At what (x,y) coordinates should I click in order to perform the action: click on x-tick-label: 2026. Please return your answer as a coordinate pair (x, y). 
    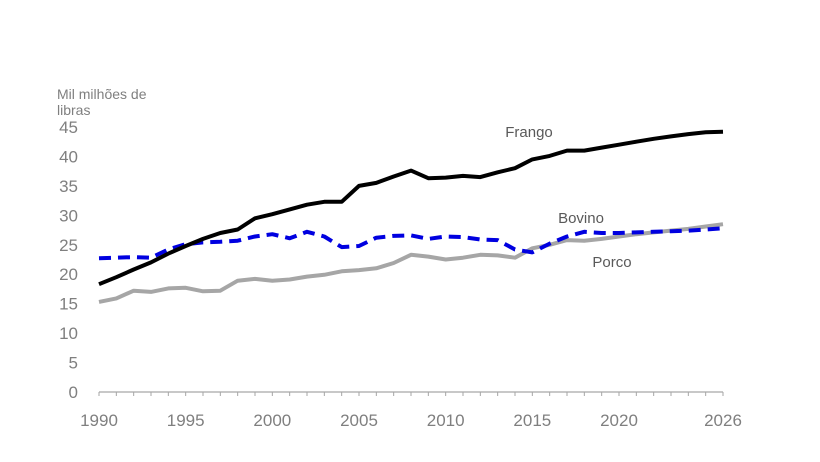
    Looking at the image, I should click on (723, 420).